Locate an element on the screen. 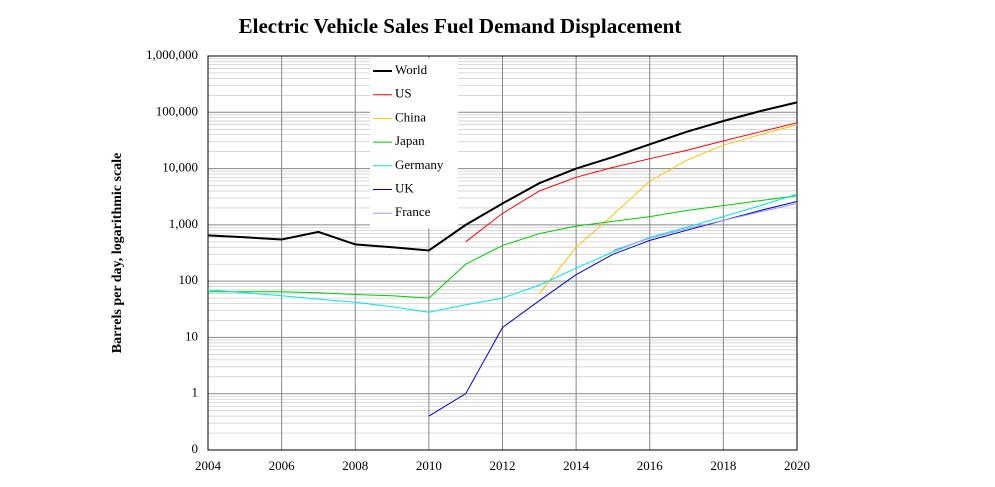 This screenshot has height=487, width=995. y-tick-label: 0 is located at coordinates (195, 448).